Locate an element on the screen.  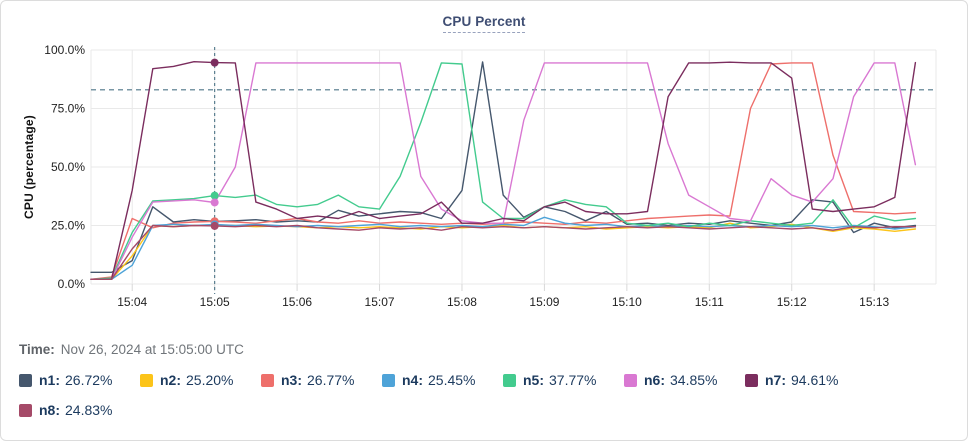
legend-swatch-n5 is located at coordinates (509, 380).